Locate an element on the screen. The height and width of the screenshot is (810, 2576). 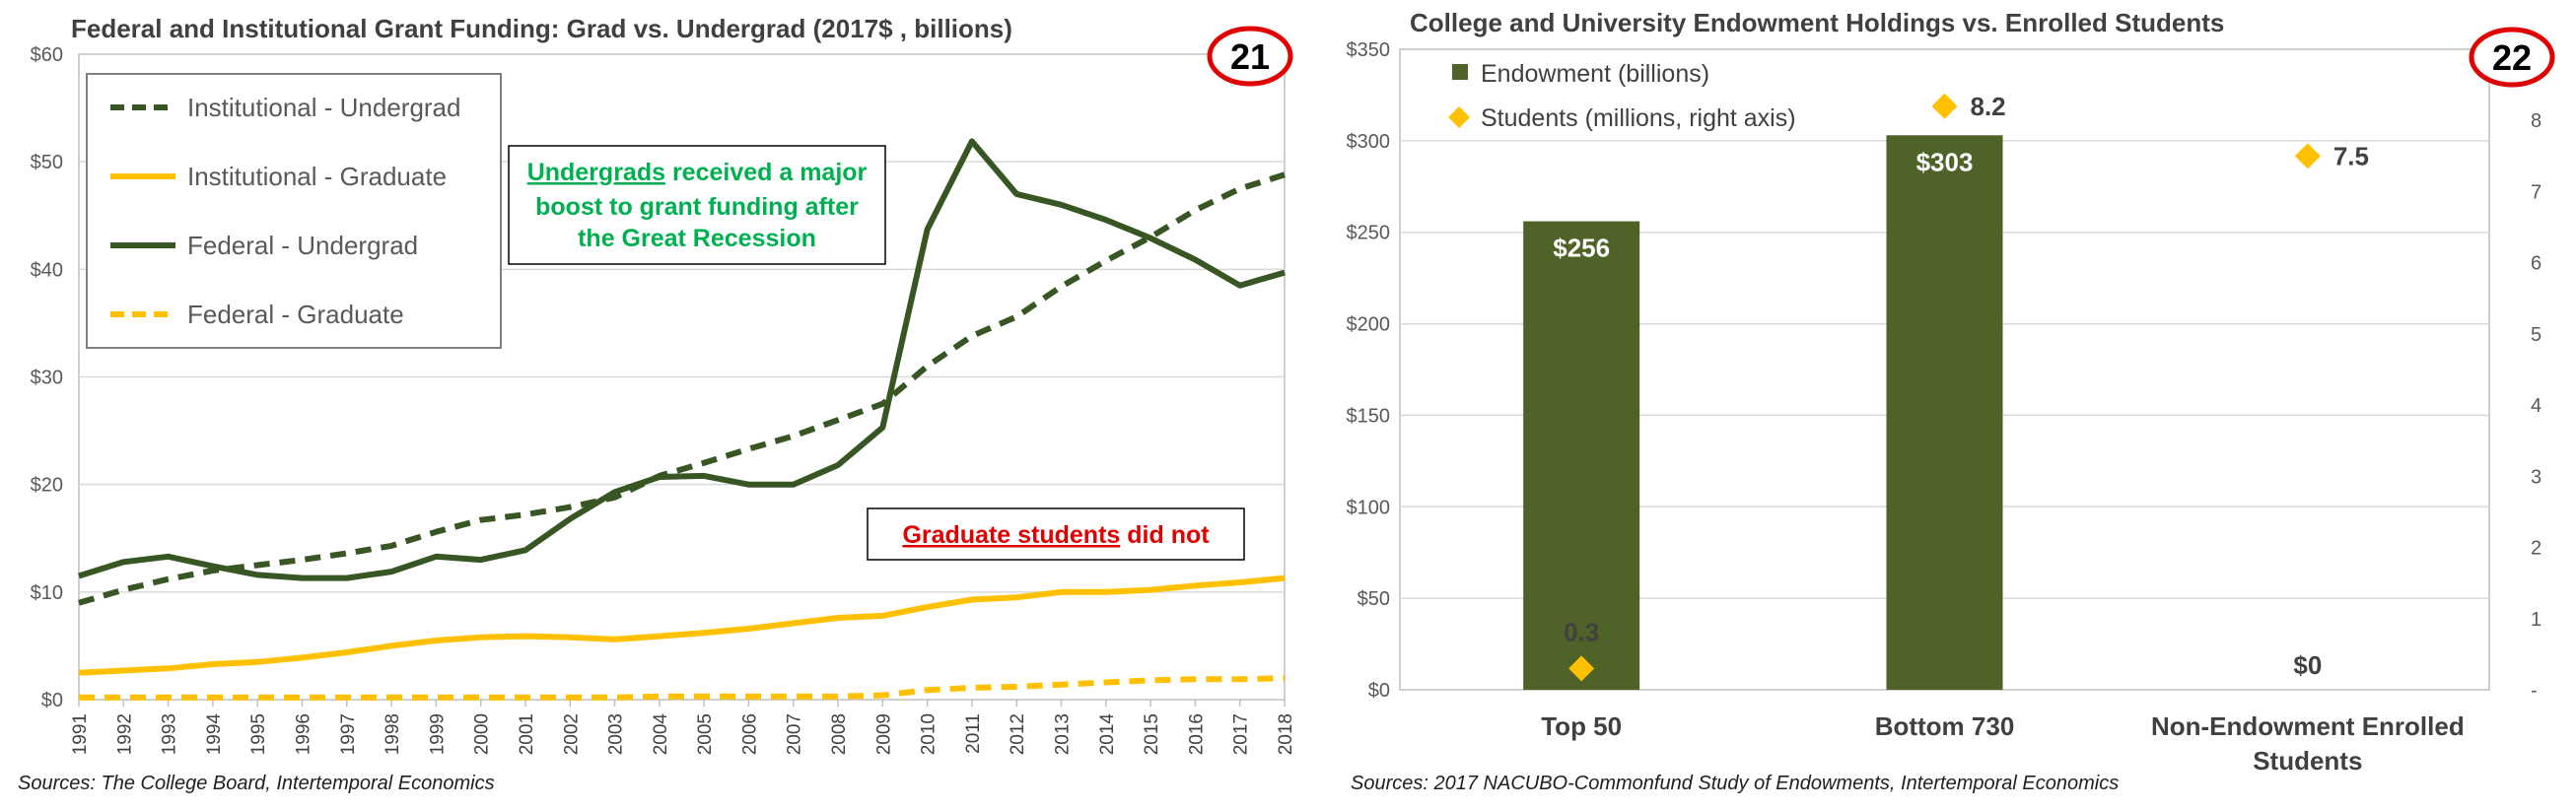
x-tick-label: 1994 is located at coordinates (214, 734).